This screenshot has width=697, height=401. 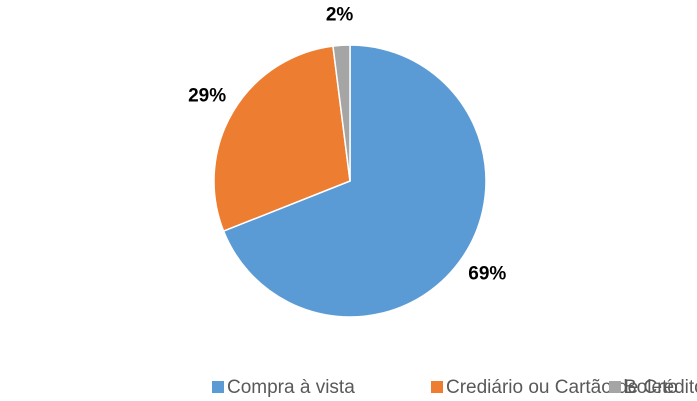 What do you see at coordinates (571, 387) in the screenshot?
I see `legend-label: Crediário ou Cartão de Crédito` at bounding box center [571, 387].